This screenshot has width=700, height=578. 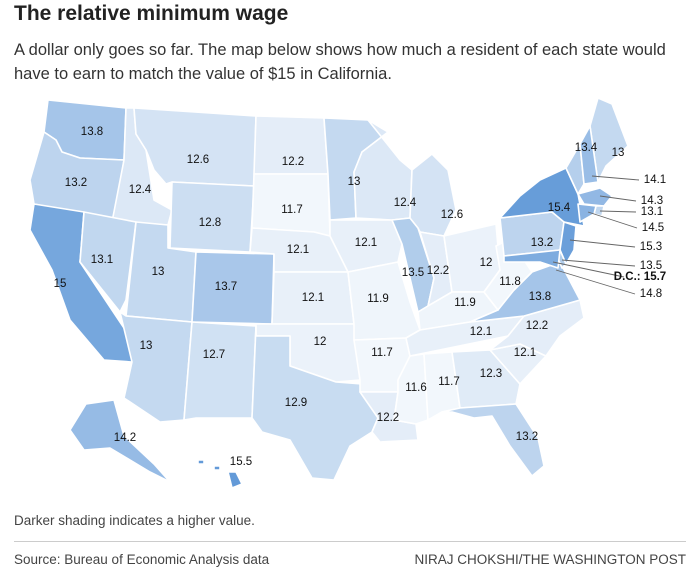 I want to click on state-mt, so click(x=195, y=147).